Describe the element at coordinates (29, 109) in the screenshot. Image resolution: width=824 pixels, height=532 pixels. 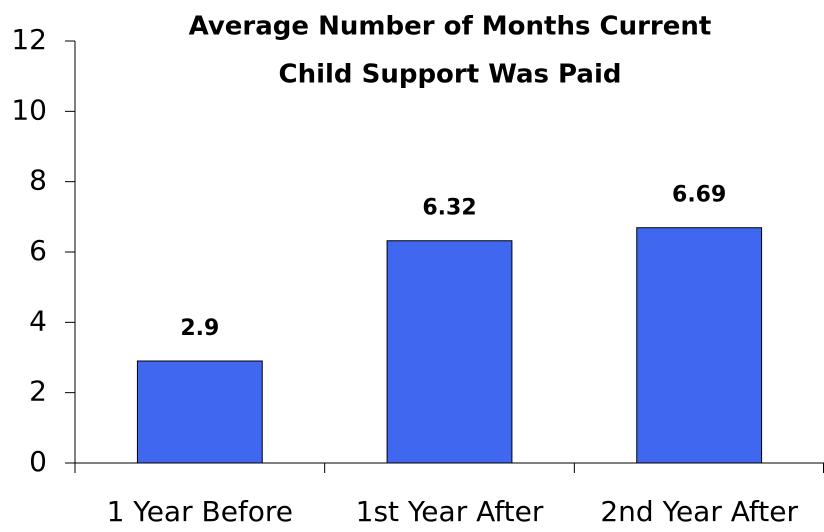
I see `y-tick-label: 10` at that location.